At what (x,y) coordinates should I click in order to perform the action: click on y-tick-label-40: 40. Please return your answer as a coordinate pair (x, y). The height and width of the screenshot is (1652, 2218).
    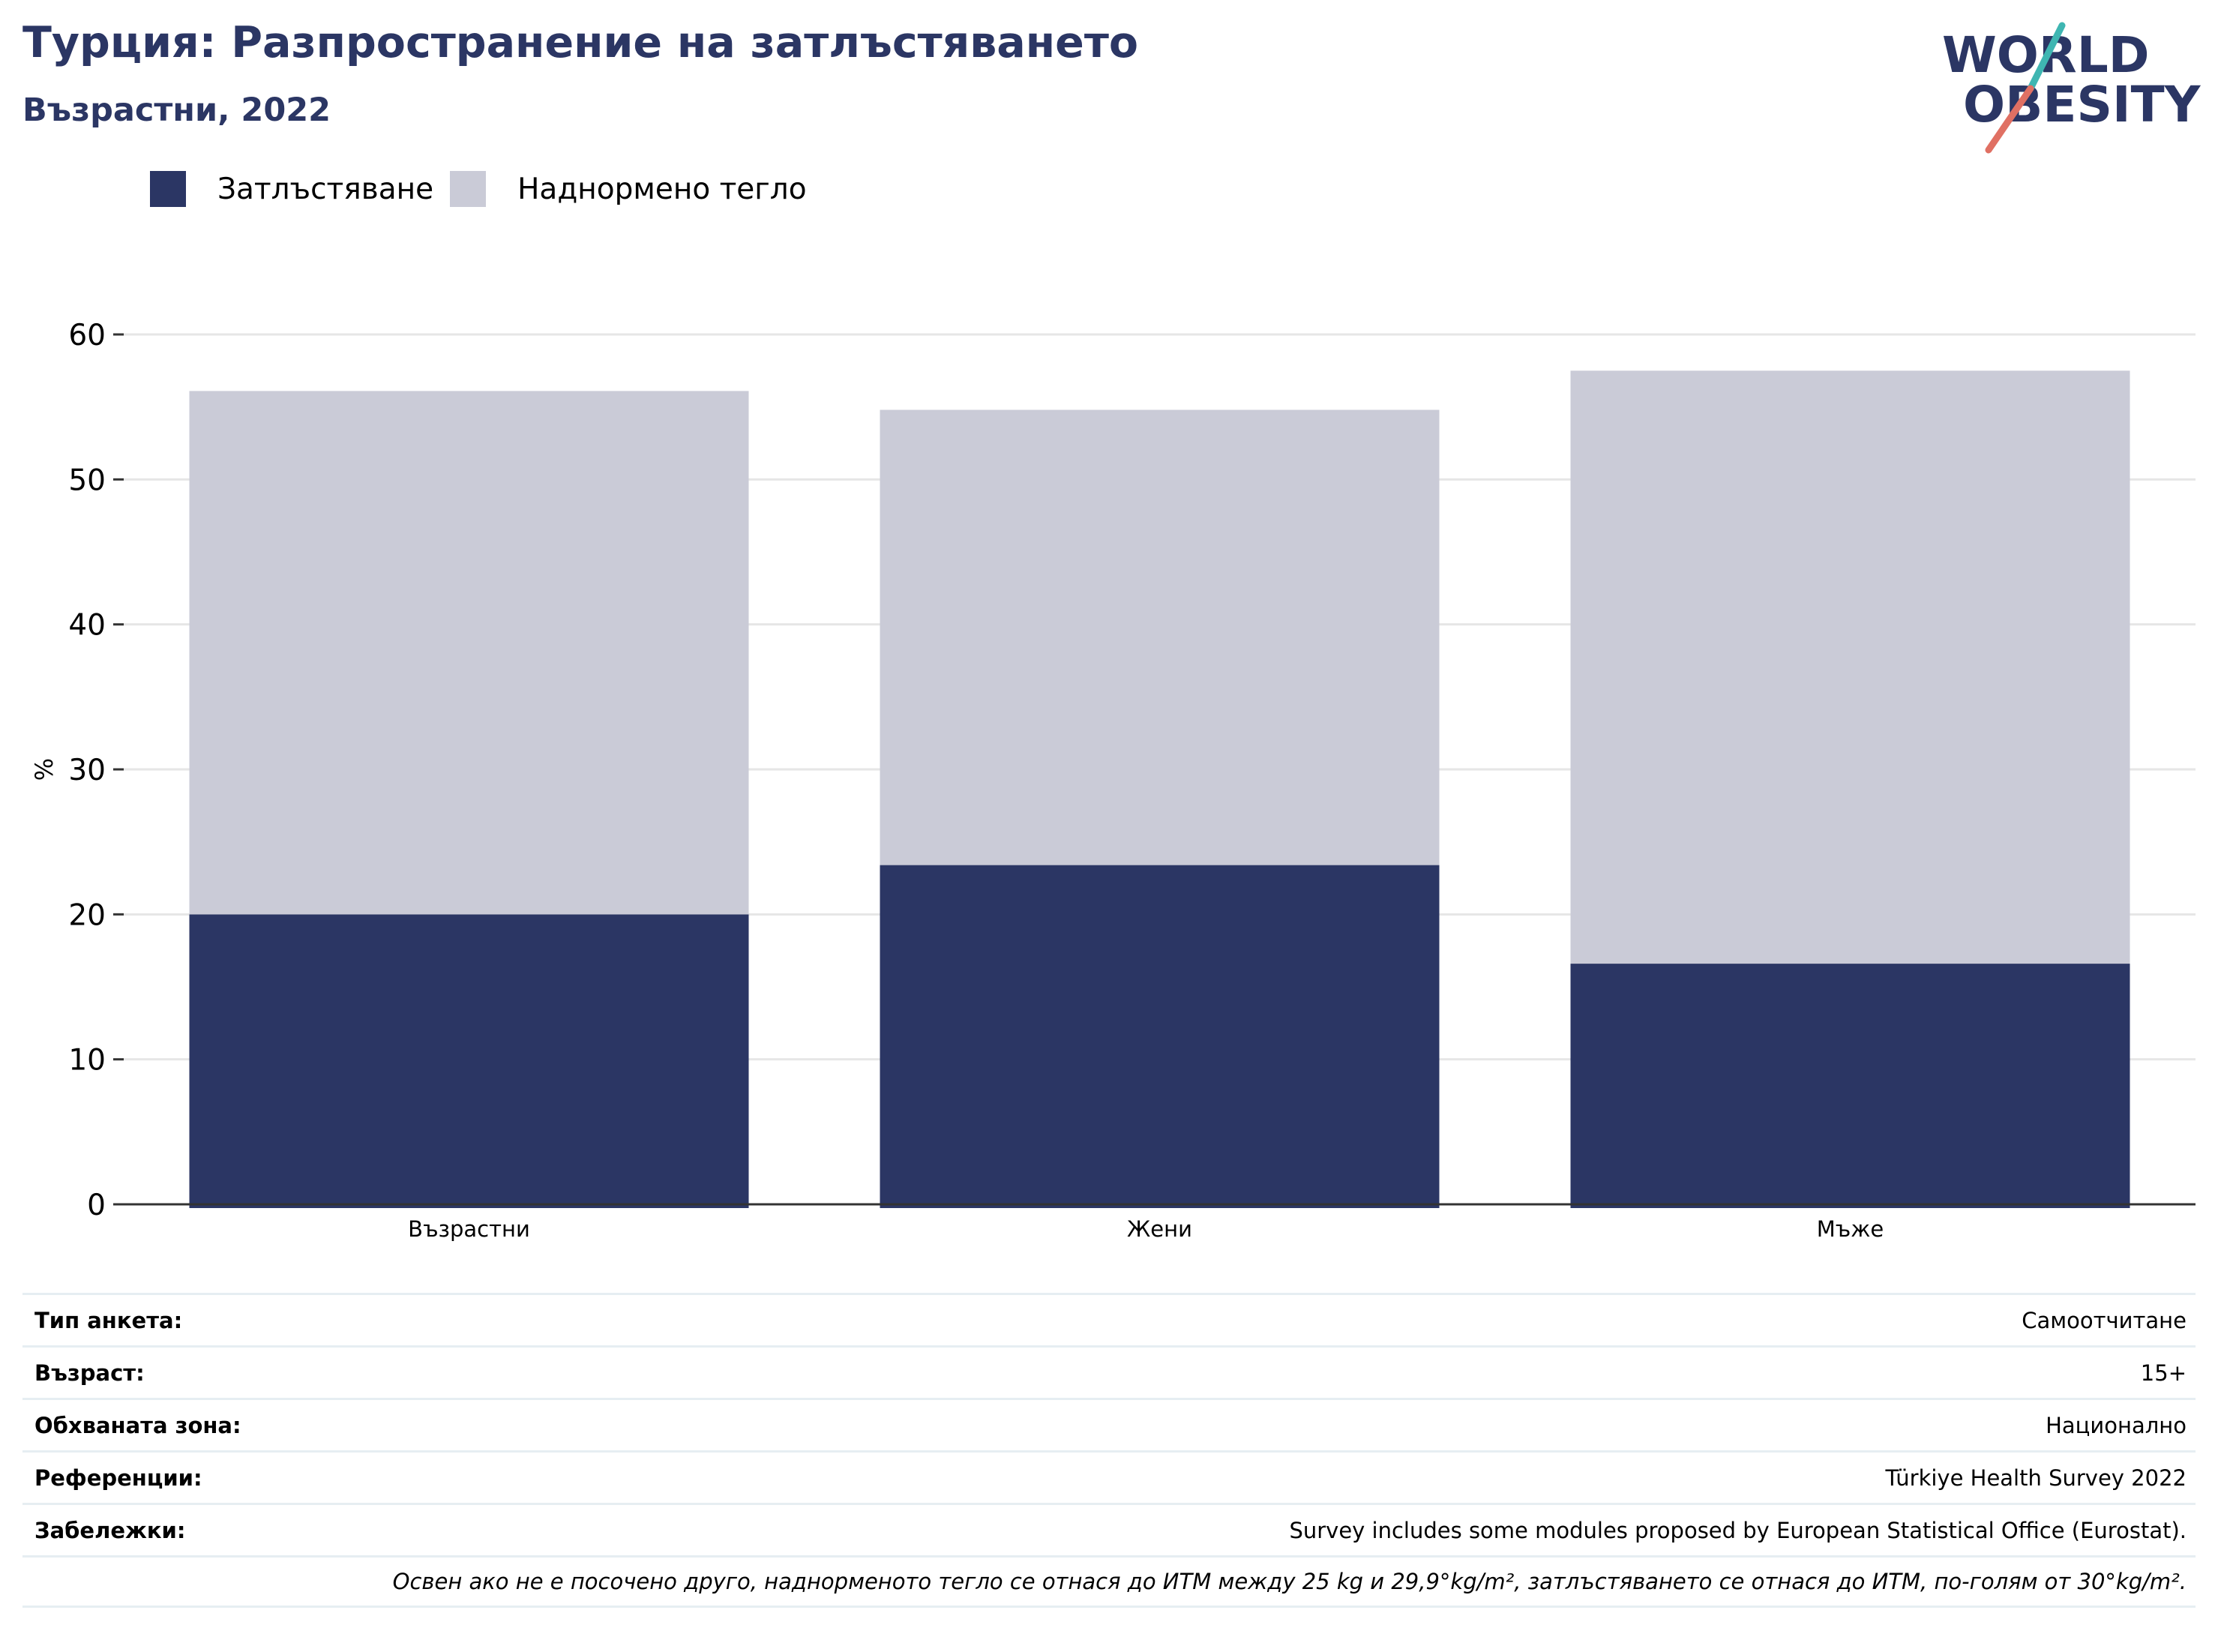
    Looking at the image, I should click on (87, 626).